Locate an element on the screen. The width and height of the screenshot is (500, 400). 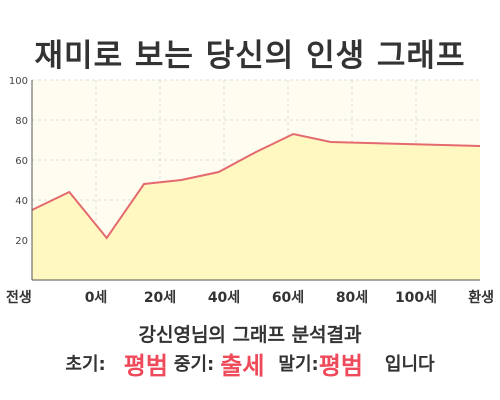
late-label: 말기: is located at coordinates (298, 364).